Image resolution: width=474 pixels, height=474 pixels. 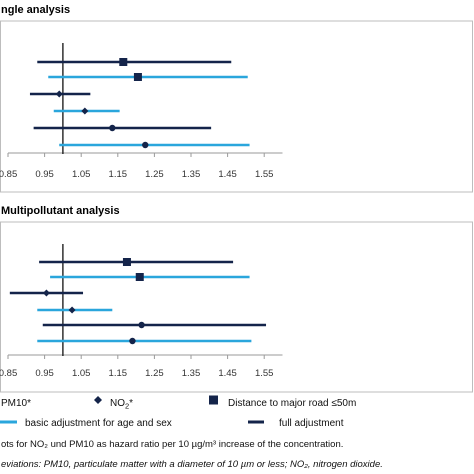 I want to click on legend-basic: basic adjustment for age and sex, so click(x=98, y=423).